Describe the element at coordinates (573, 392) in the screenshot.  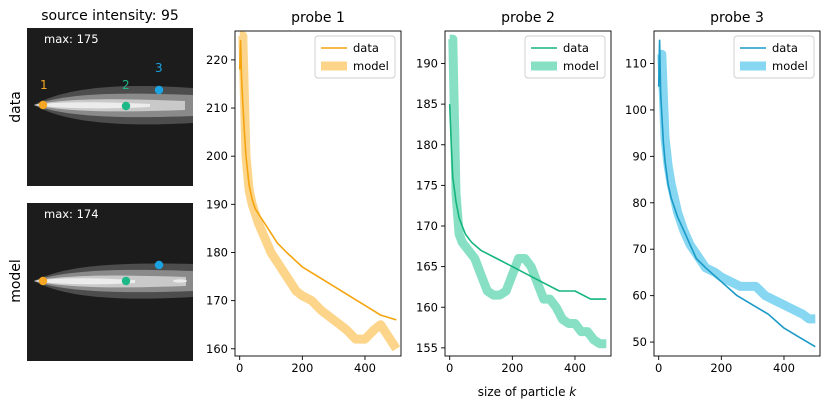
I see `shared-xlabel-k: k` at that location.